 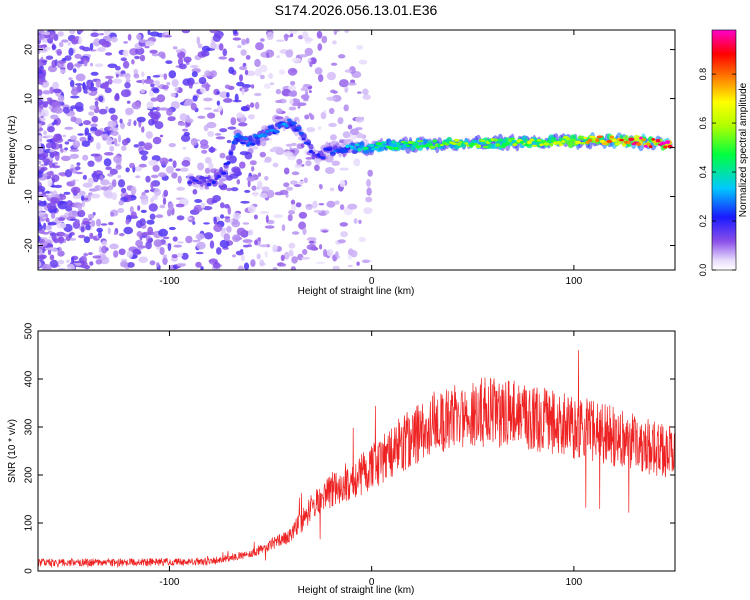 I want to click on snr-x-axis-label: Height of straight line (km), so click(x=356, y=590).